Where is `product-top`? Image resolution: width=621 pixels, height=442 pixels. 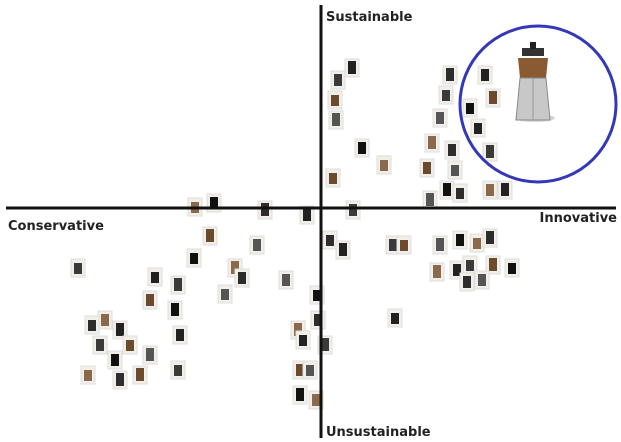 product-top is located at coordinates (533, 68).